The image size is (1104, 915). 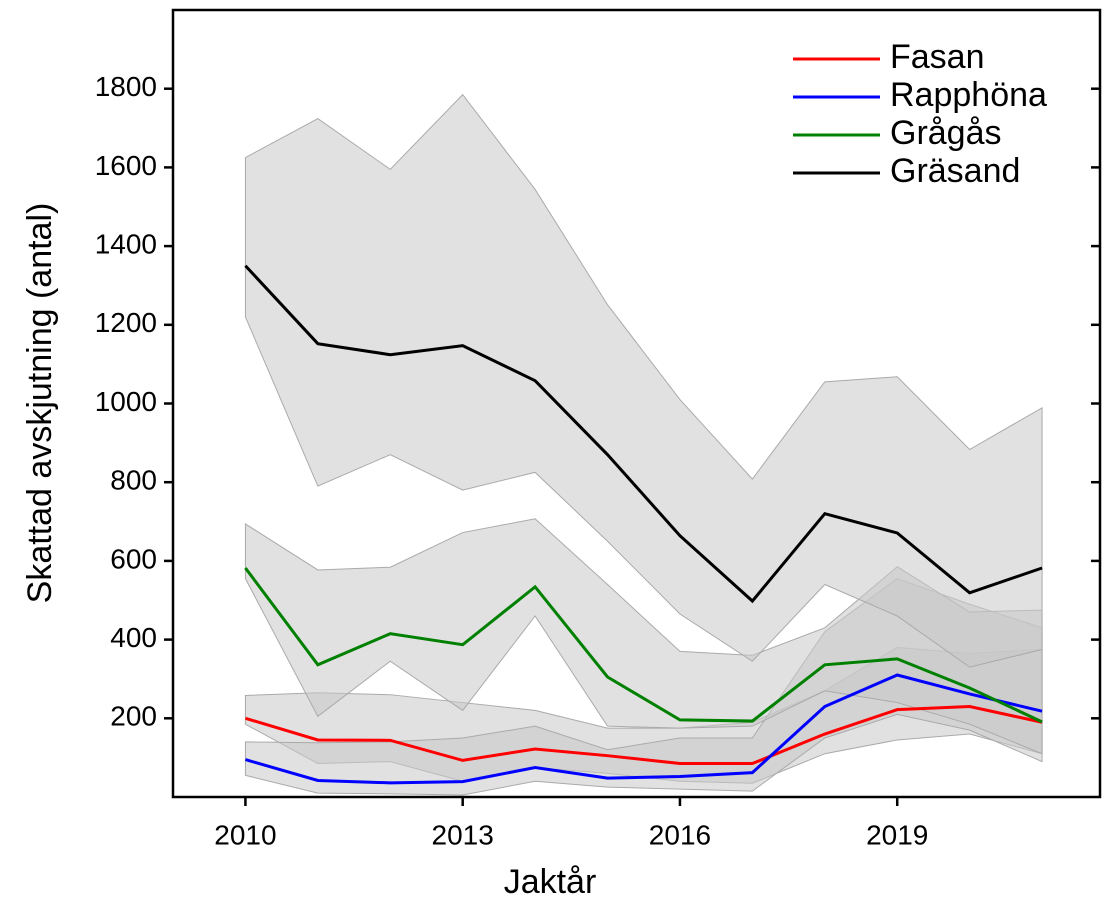 What do you see at coordinates (937, 57) in the screenshot?
I see `legend-label: Fasan` at bounding box center [937, 57].